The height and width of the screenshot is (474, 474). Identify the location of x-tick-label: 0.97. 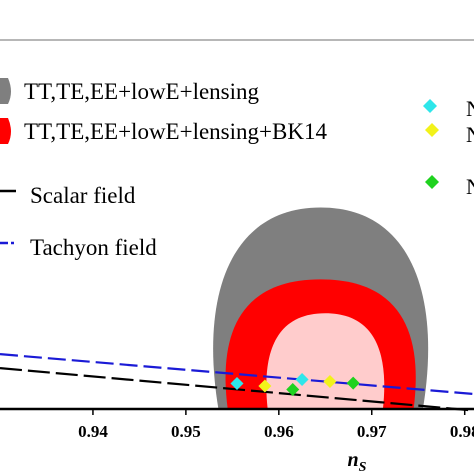
(372, 431).